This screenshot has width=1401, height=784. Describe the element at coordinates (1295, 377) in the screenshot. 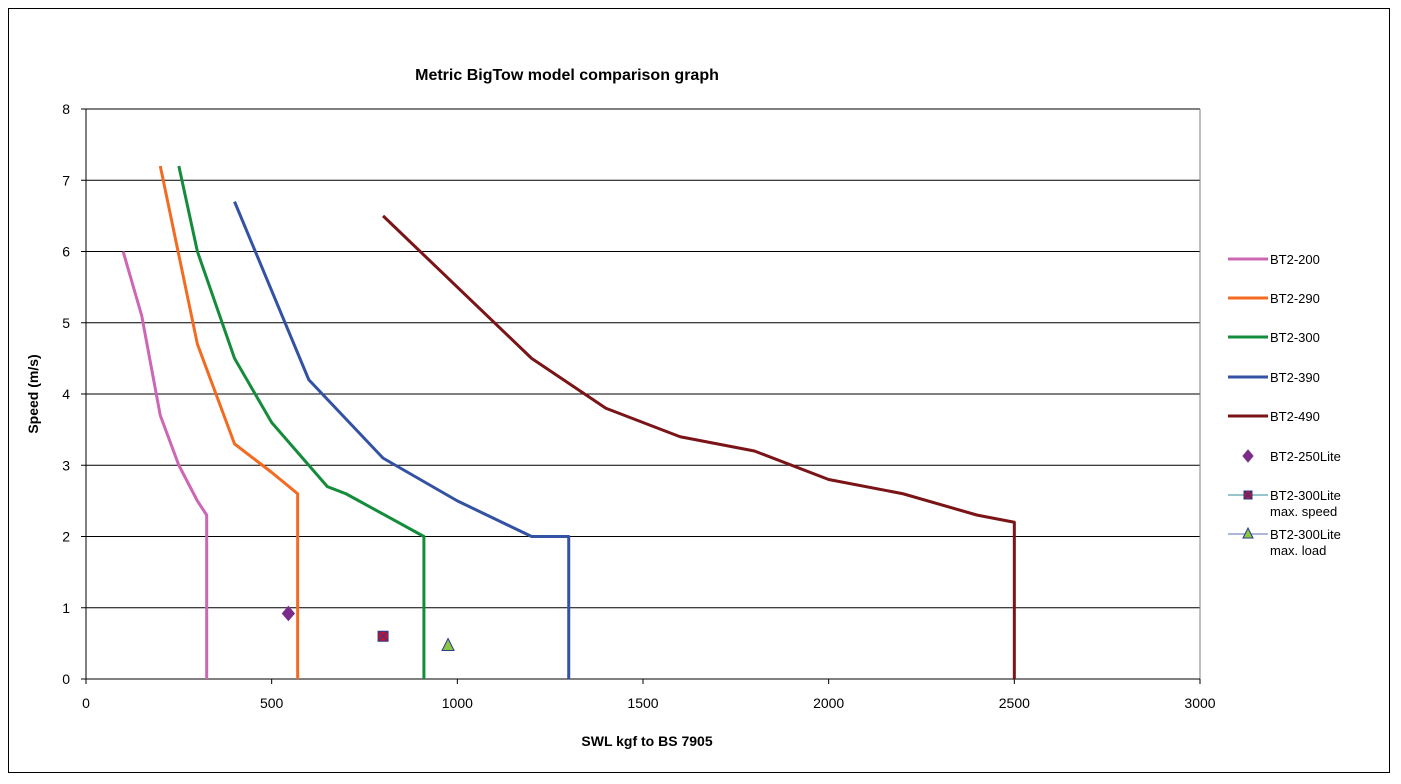

I see `legend-label-bt2-390: BT2-390` at that location.